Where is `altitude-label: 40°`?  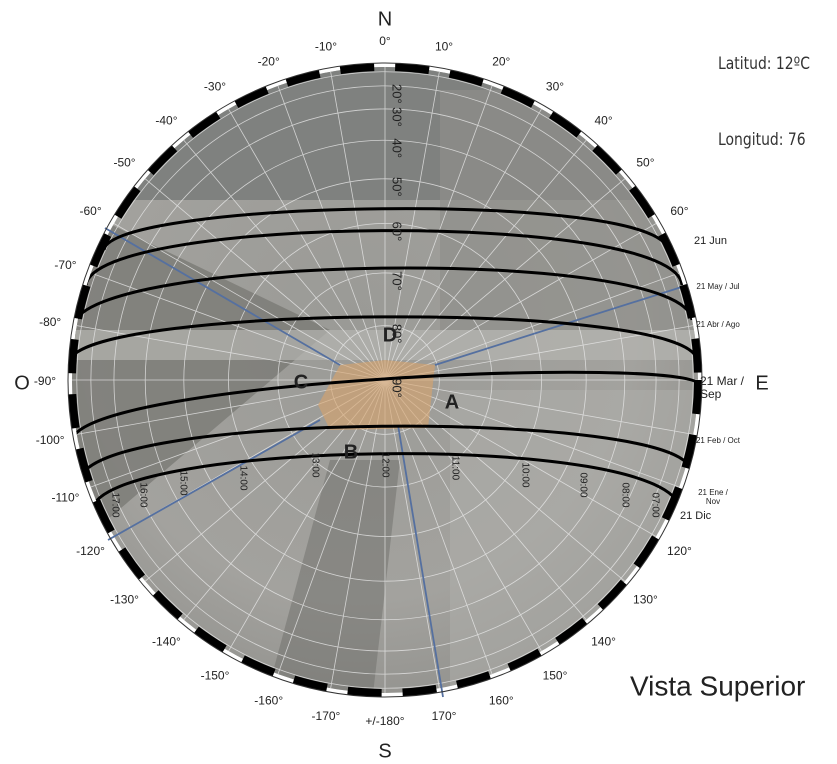
altitude-label: 40° is located at coordinates (397, 148).